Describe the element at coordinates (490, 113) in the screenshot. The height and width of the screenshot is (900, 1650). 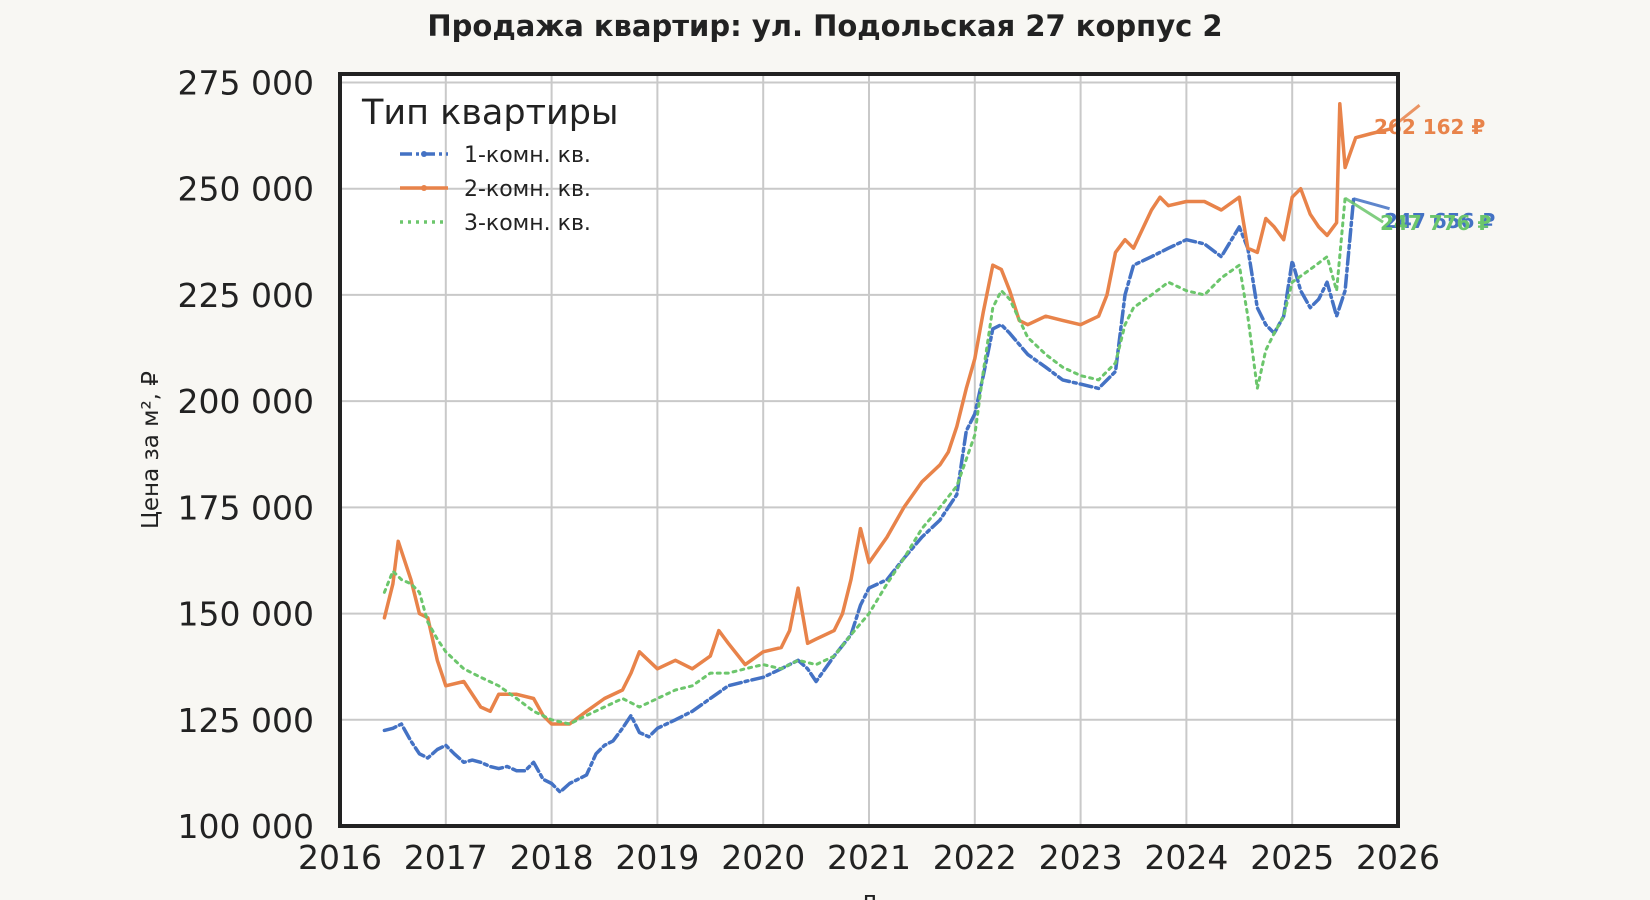
I see `legend-title: Тип квартиры` at that location.